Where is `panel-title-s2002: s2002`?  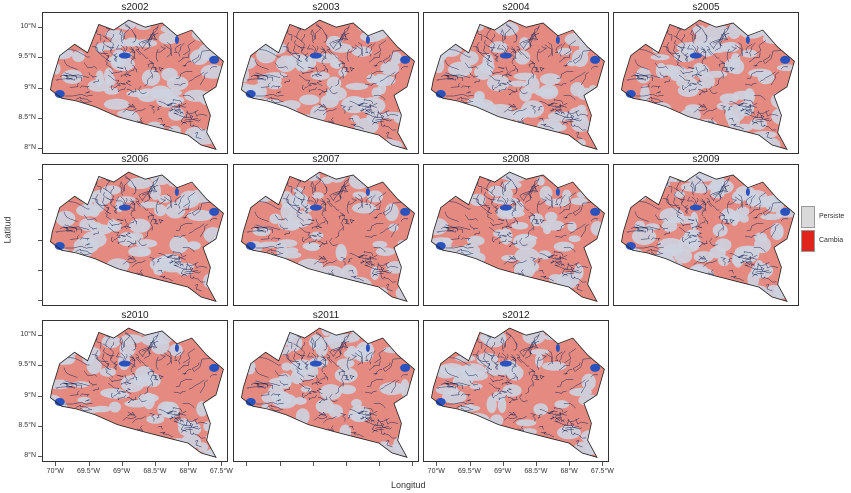 panel-title-s2002: s2002 is located at coordinates (135, 7).